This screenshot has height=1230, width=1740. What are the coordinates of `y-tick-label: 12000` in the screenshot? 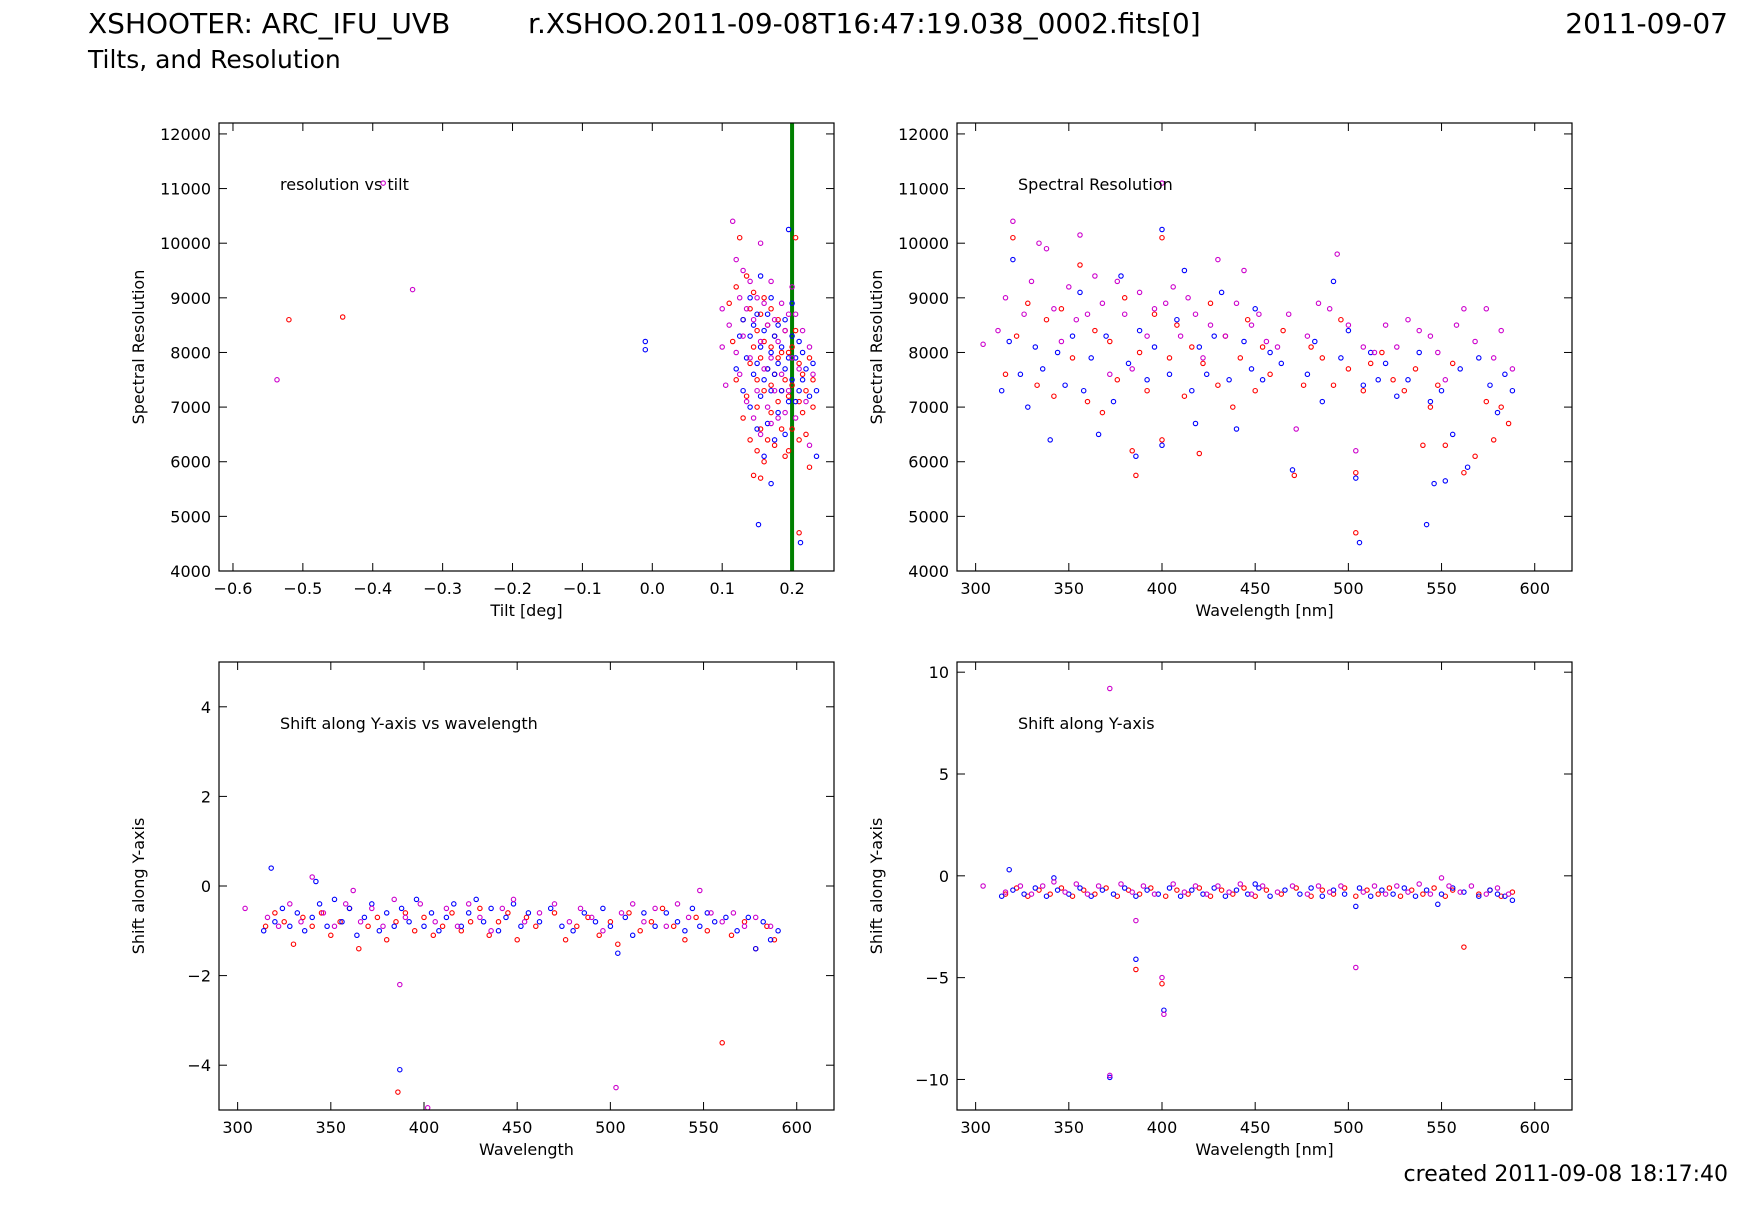 It's located at (923, 134).